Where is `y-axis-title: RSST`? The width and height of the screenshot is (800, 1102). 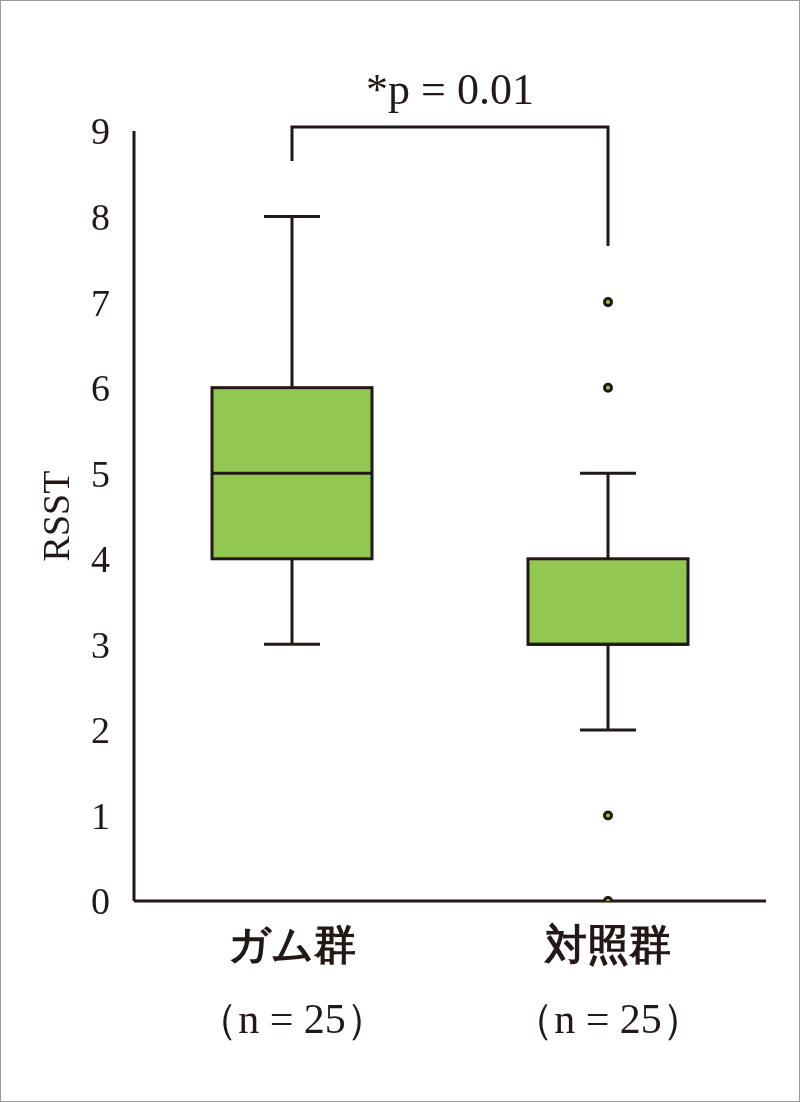
y-axis-title: RSST is located at coordinates (56, 516).